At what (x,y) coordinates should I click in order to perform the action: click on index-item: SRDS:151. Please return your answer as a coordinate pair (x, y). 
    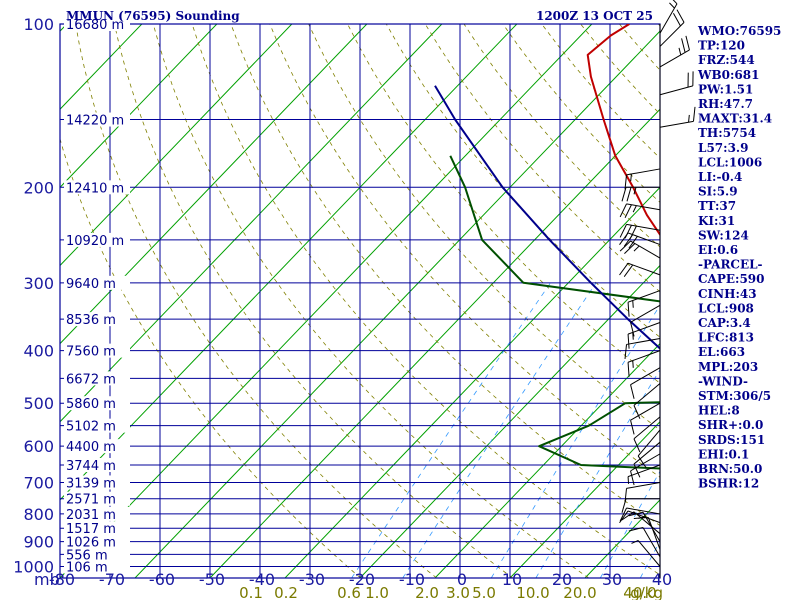
    Looking at the image, I should click on (731, 440).